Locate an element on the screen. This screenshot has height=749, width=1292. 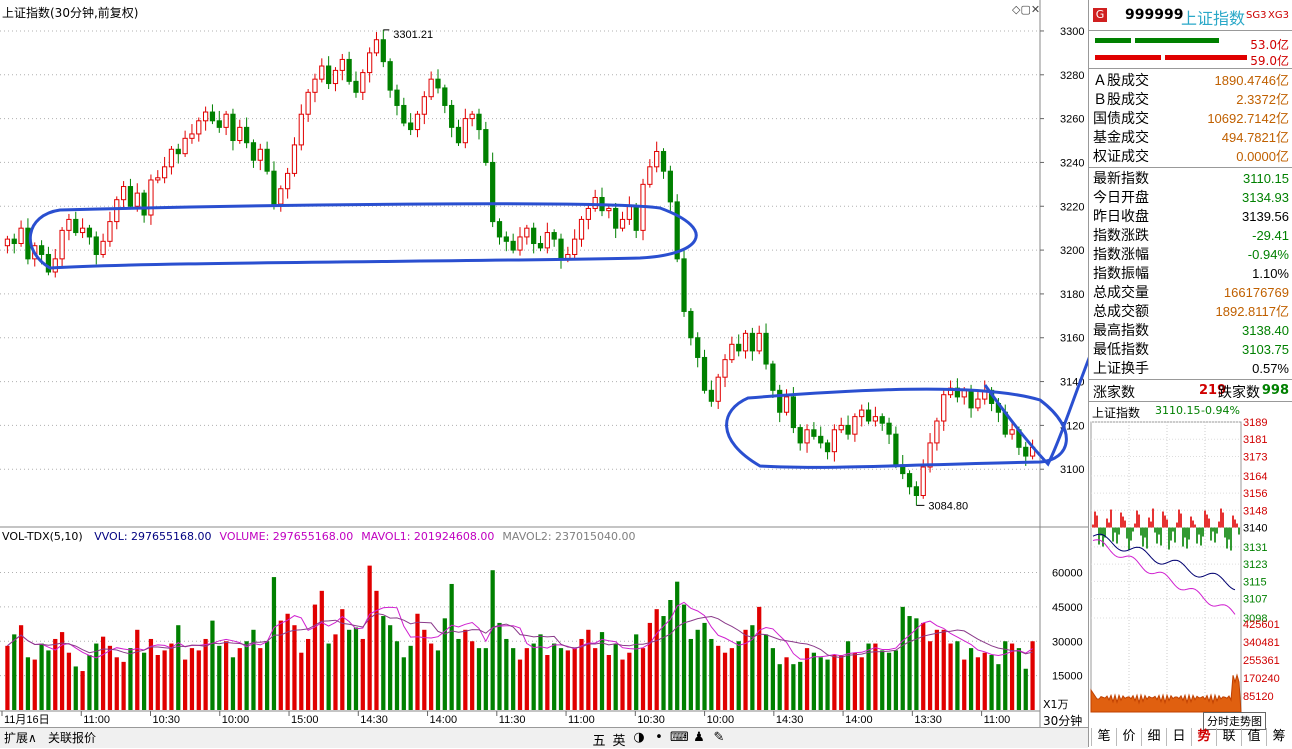
maximize-icon: ▢ is located at coordinates (1025, 9).